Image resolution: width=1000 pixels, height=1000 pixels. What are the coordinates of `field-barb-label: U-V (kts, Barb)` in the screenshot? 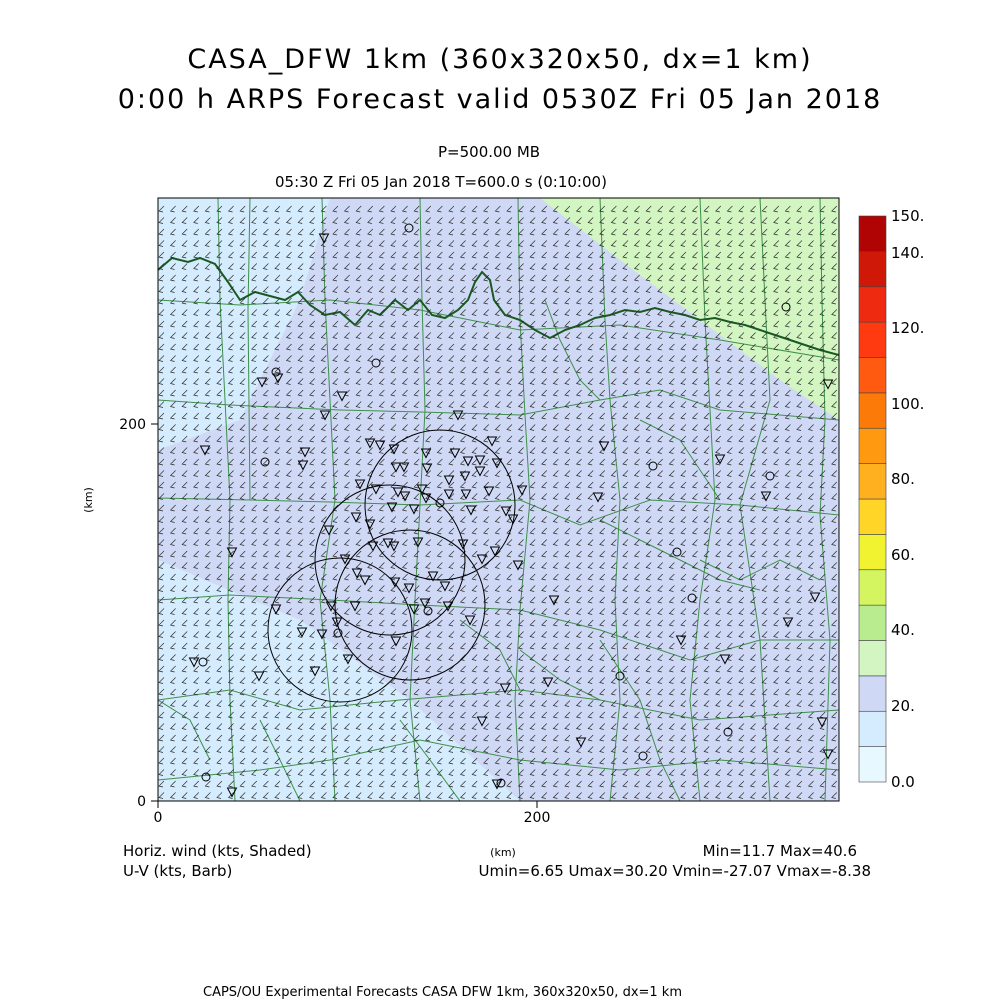 It's located at (178, 871).